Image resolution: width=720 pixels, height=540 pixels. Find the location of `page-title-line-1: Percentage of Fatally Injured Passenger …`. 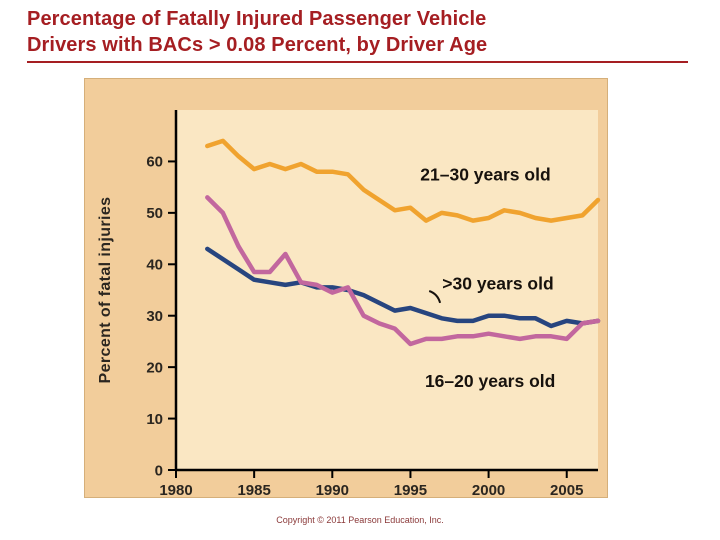

page-title-line-1: Percentage of Fatally Injured Passenger … is located at coordinates (257, 19).